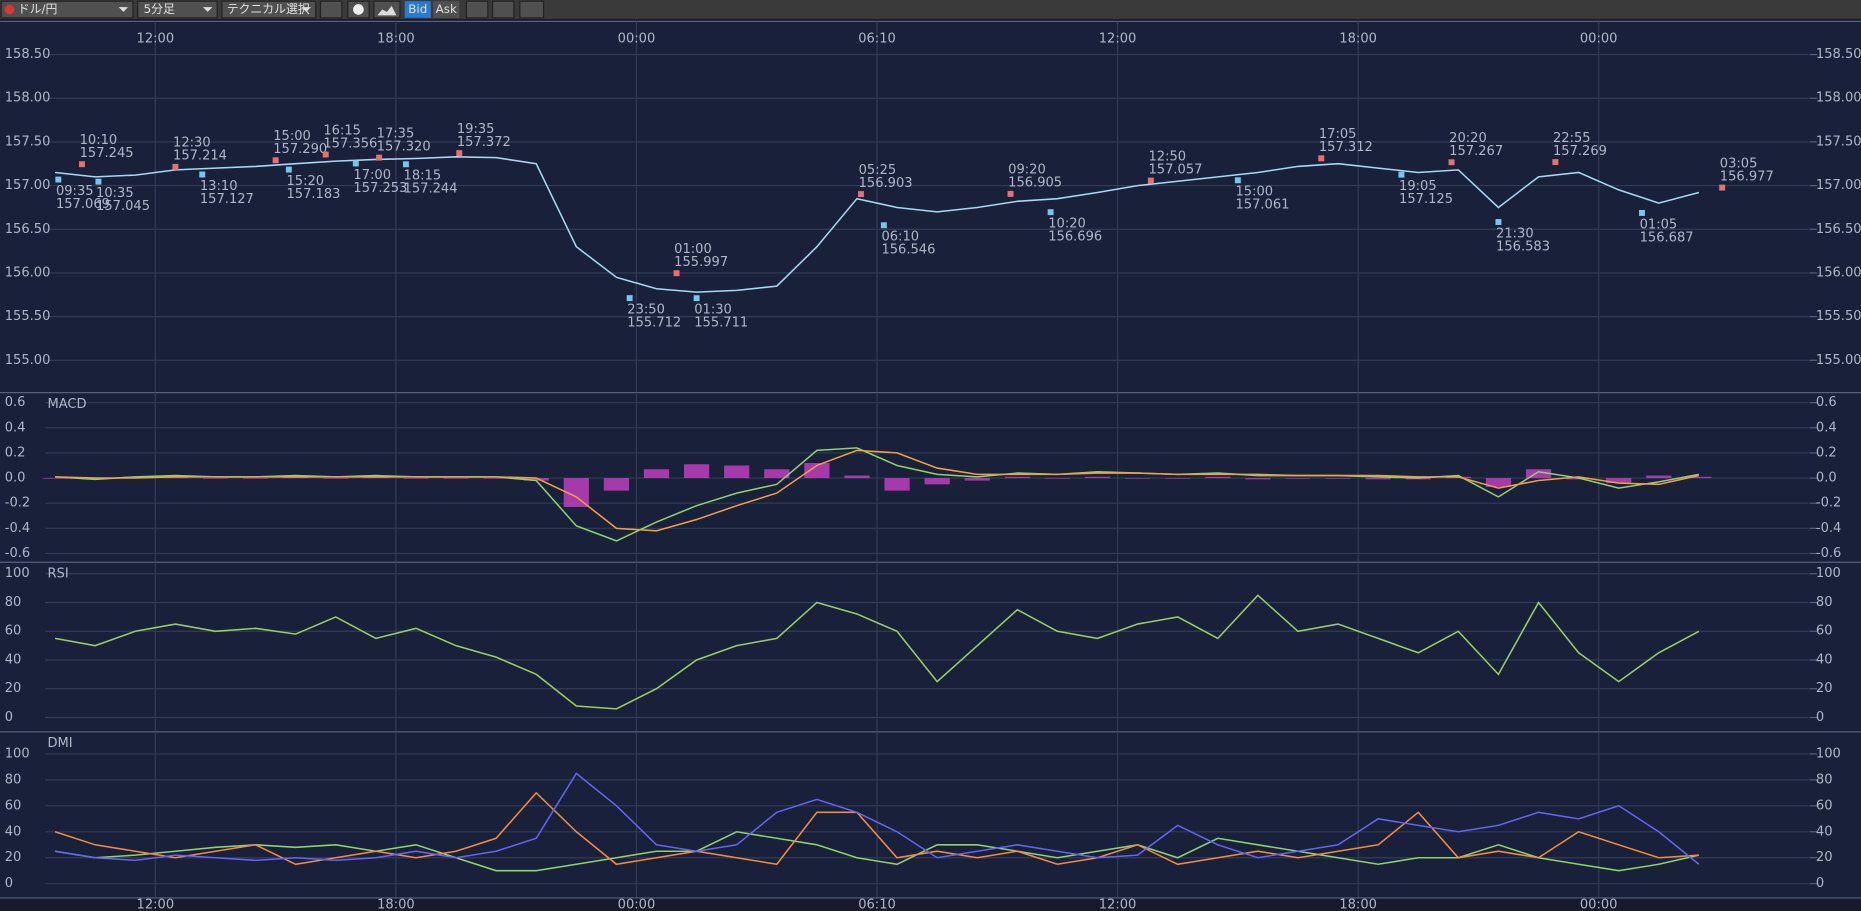  Describe the element at coordinates (877, 39) in the screenshot. I see `x-tick-label: 06:10` at that location.